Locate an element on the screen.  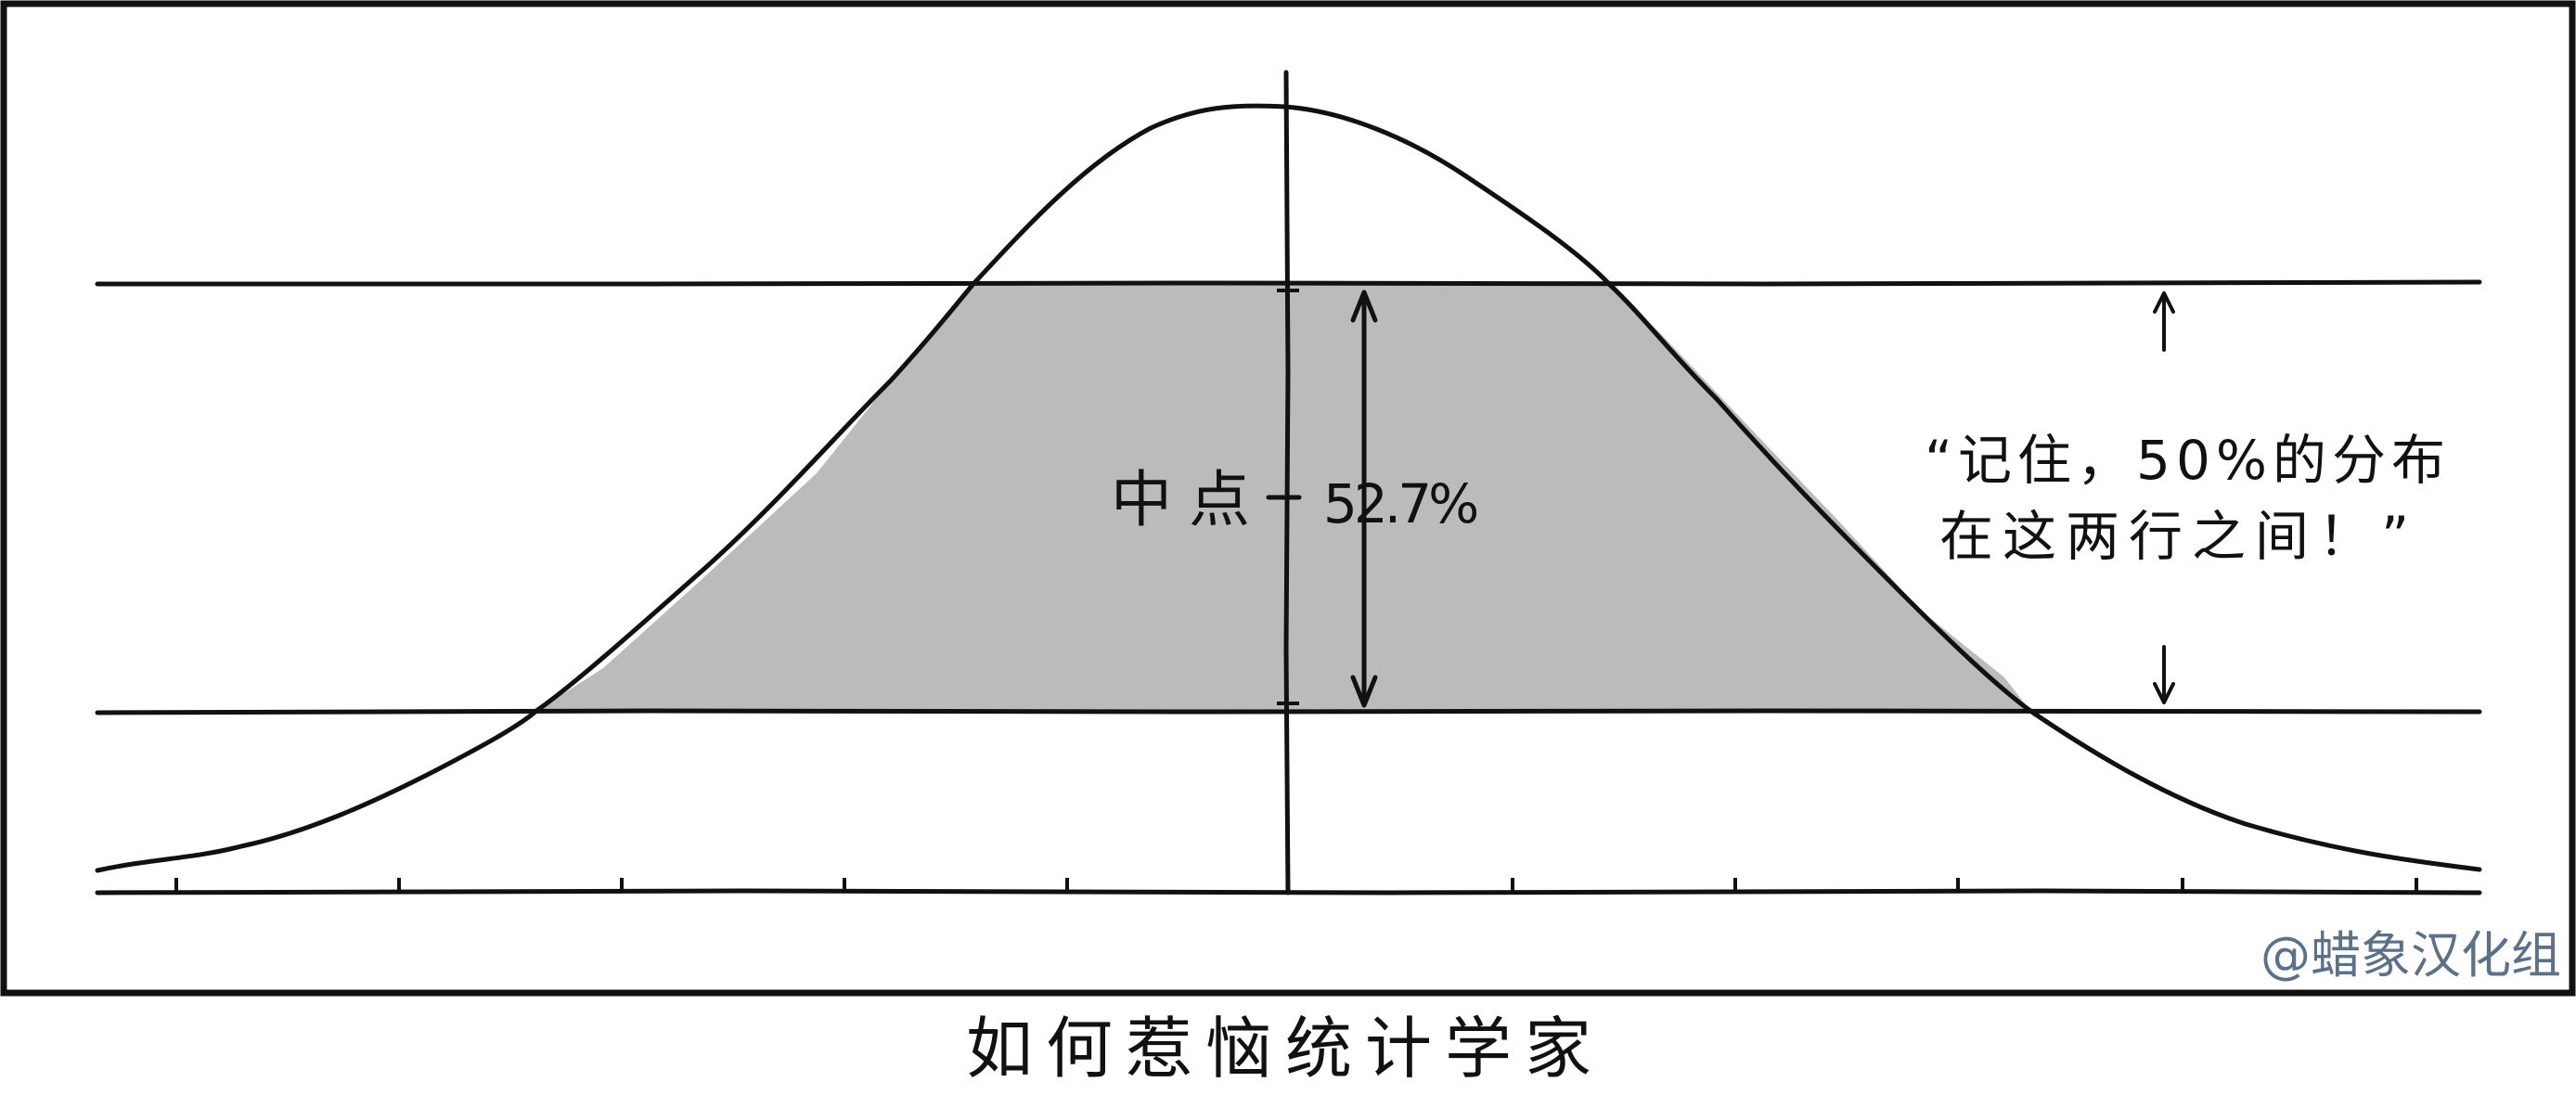
x-axis is located at coordinates (1288, 891).